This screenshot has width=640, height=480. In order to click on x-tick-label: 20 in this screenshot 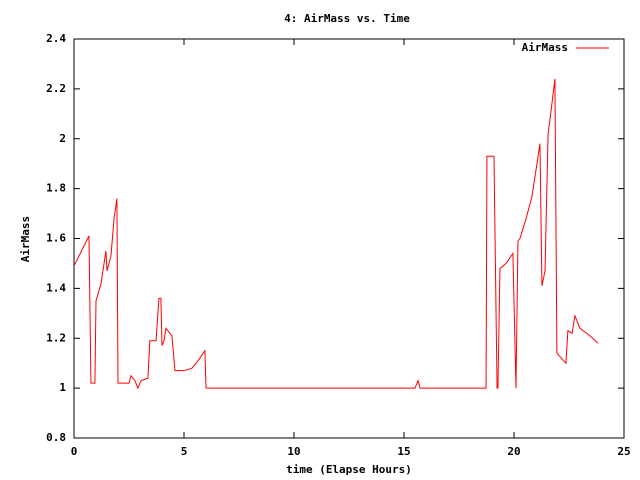, I will do `click(513, 451)`.